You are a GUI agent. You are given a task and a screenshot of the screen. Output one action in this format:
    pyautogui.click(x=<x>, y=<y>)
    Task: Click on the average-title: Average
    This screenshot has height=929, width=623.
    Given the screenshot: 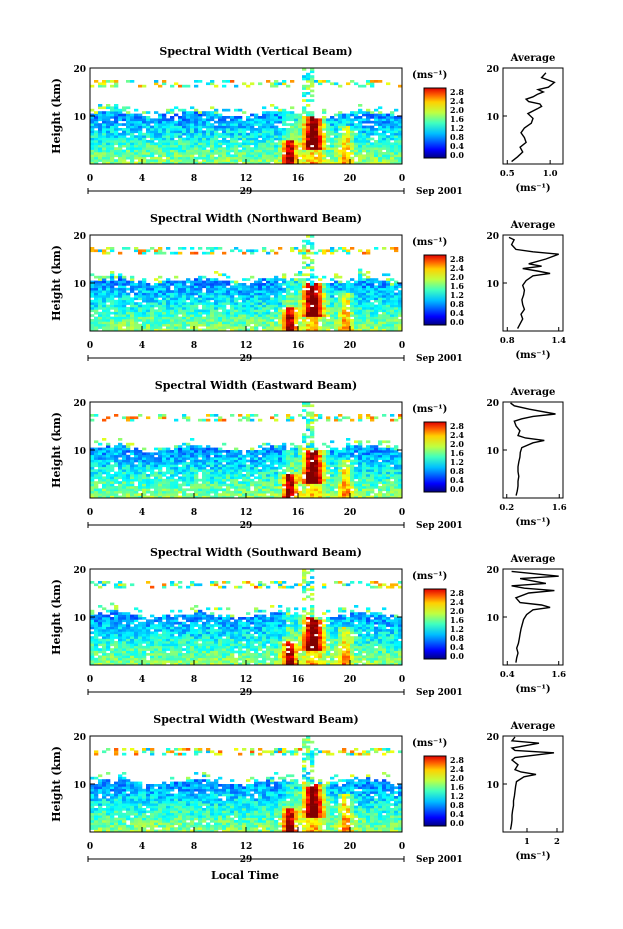 What is the action you would take?
    pyautogui.click(x=533, y=225)
    